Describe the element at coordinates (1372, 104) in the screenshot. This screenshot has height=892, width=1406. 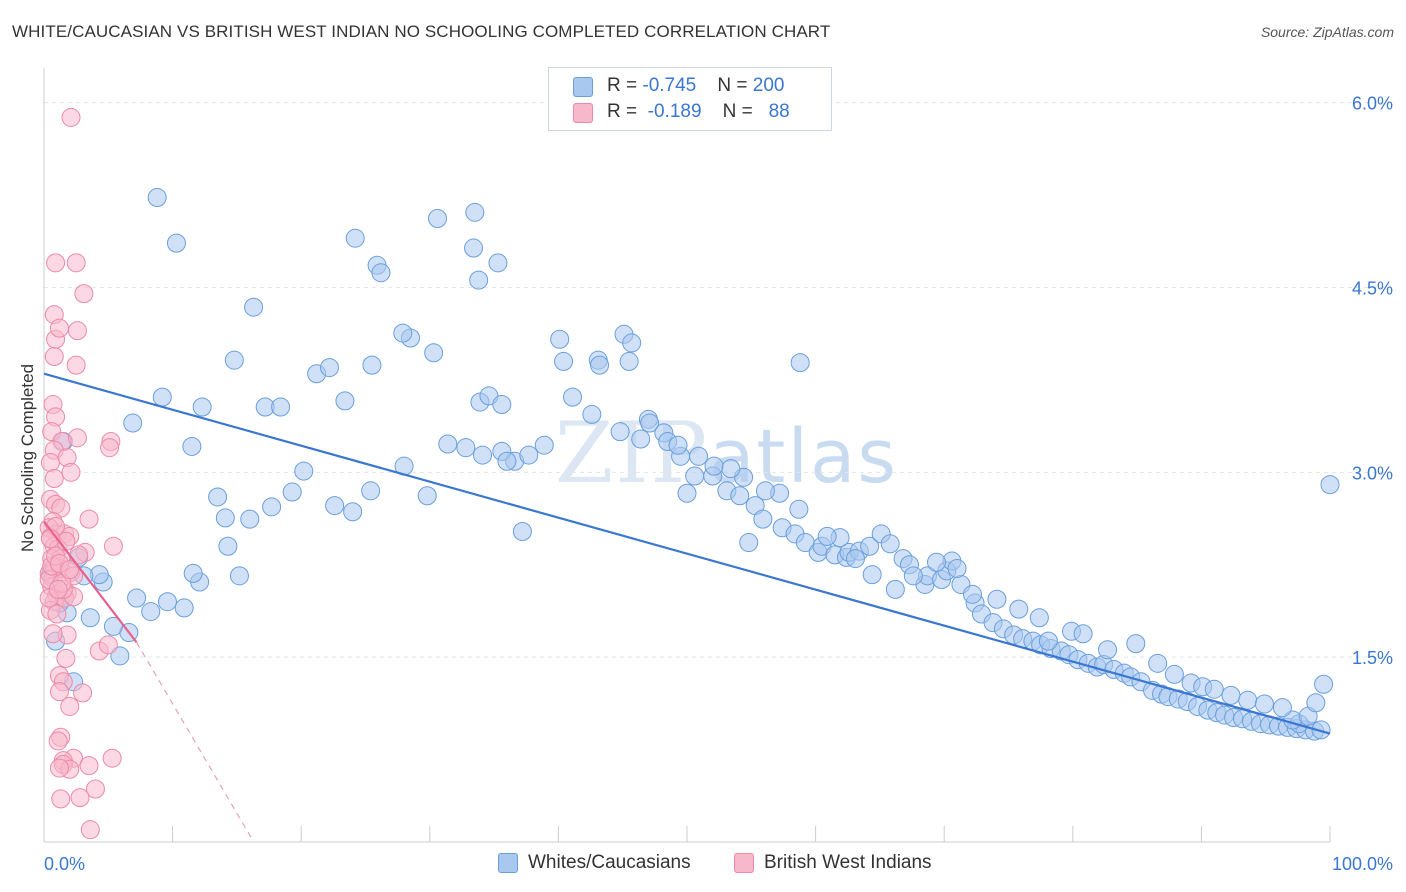
I see `y-tick-label: 6.0%` at that location.